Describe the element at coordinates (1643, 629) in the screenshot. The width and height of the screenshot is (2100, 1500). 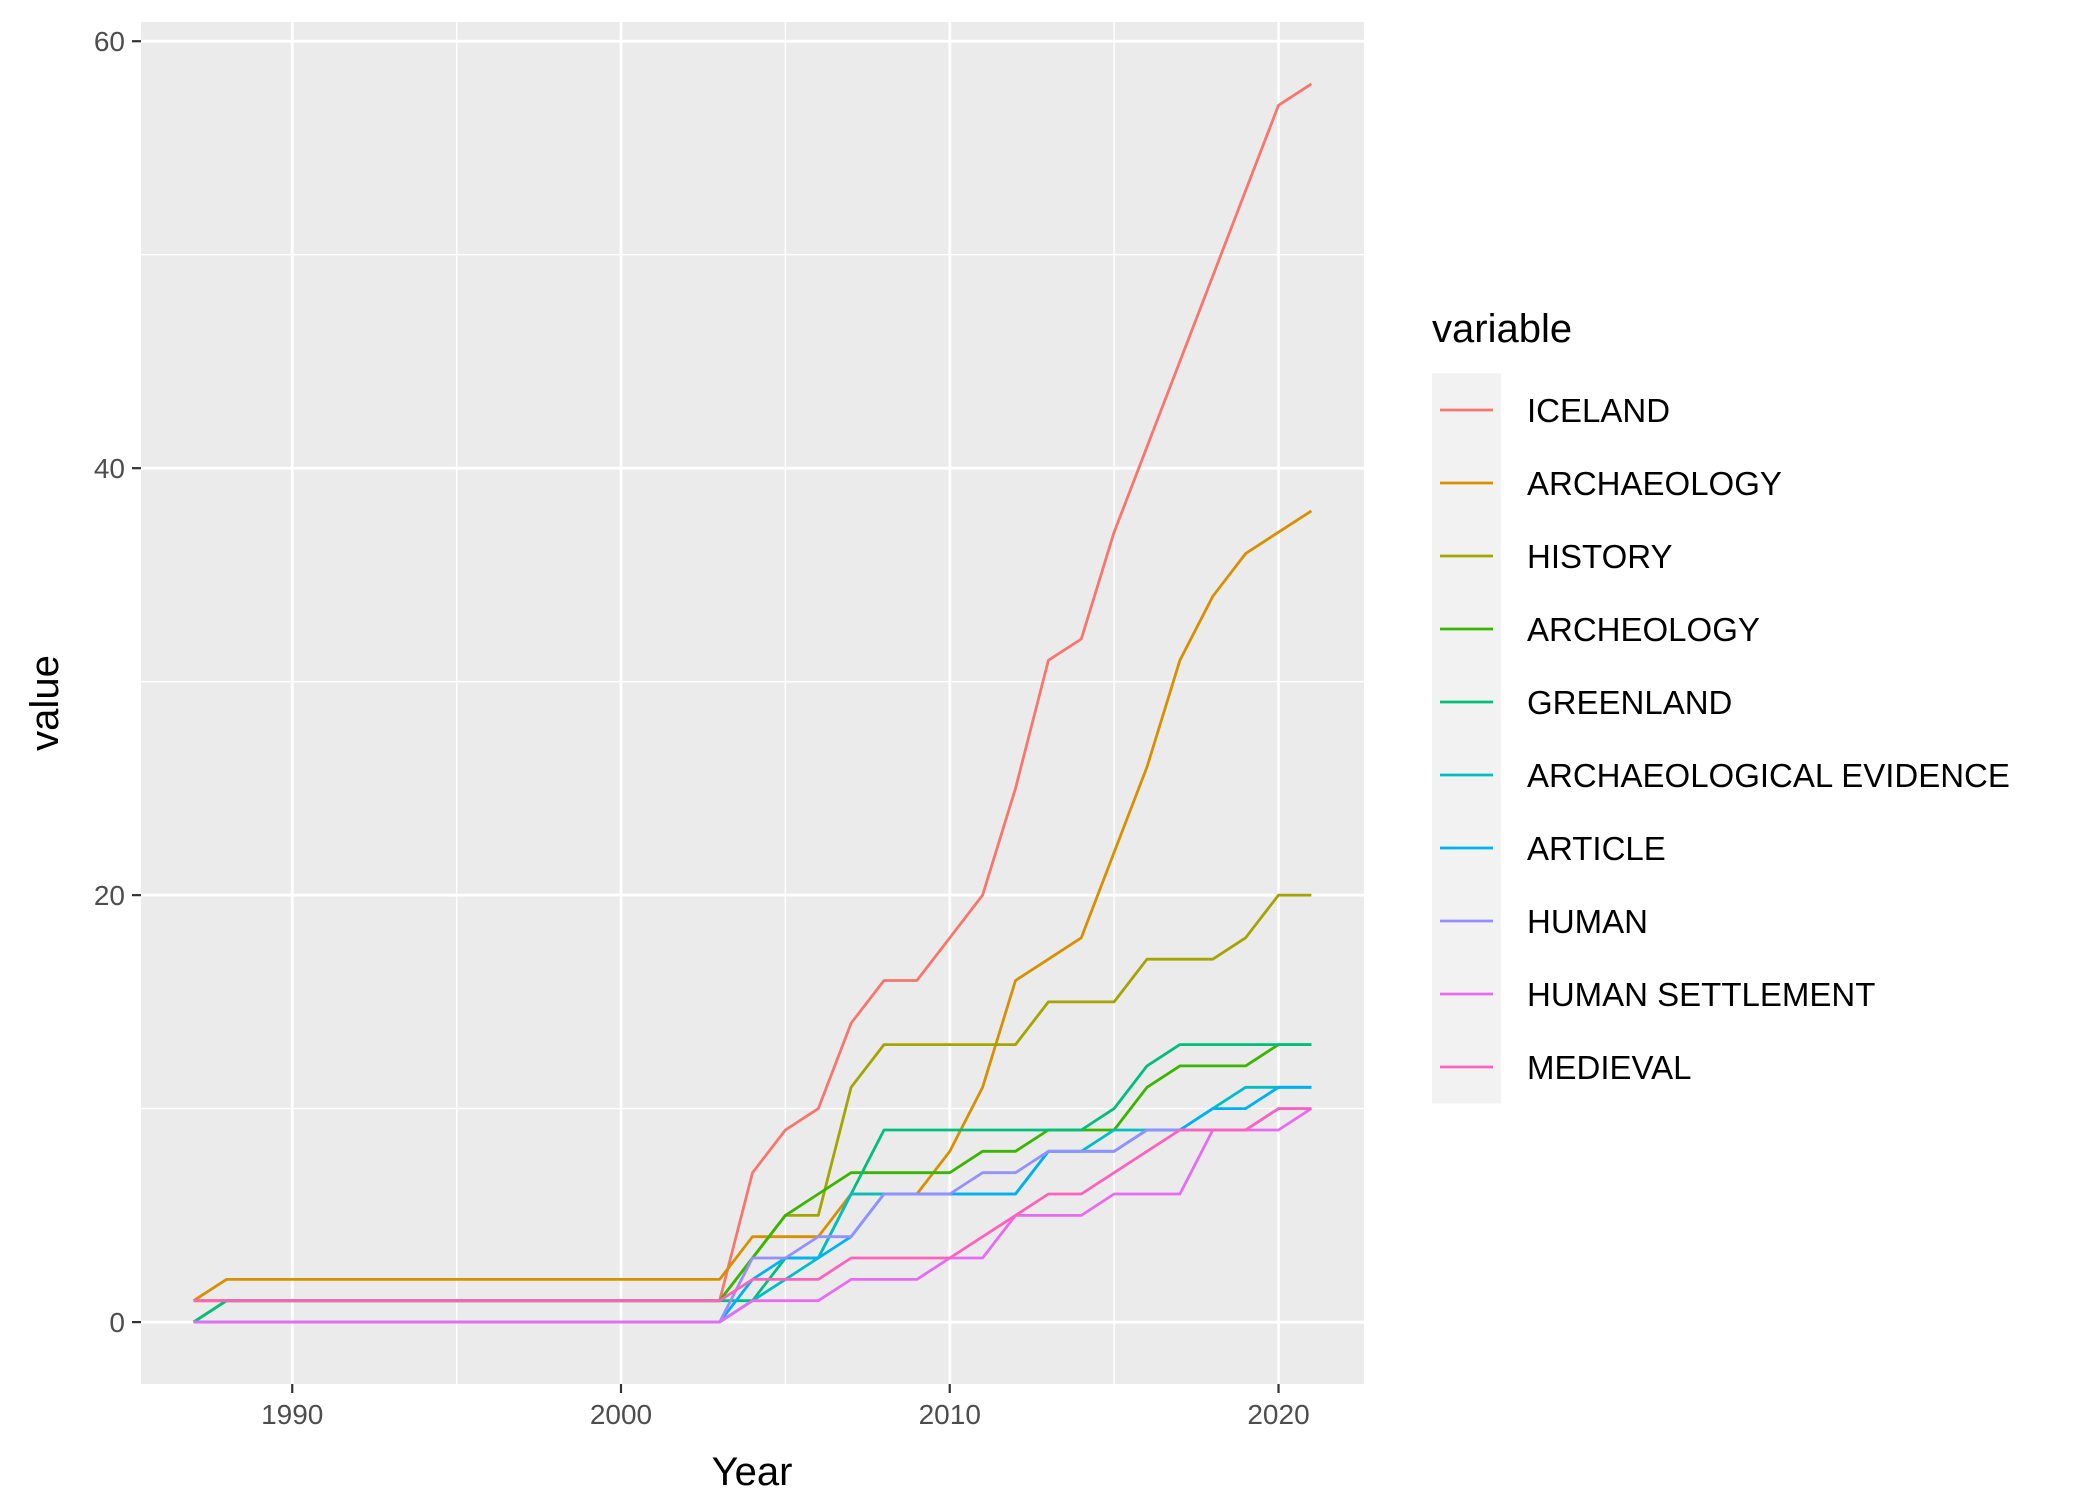
I see `legend-label: ARCHEOLOGY` at that location.